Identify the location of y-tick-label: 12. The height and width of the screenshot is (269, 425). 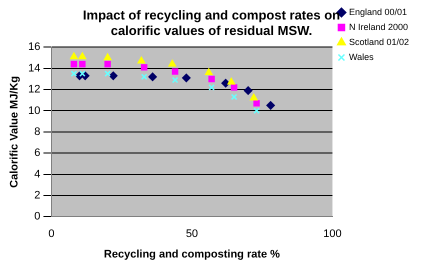
(34, 90).